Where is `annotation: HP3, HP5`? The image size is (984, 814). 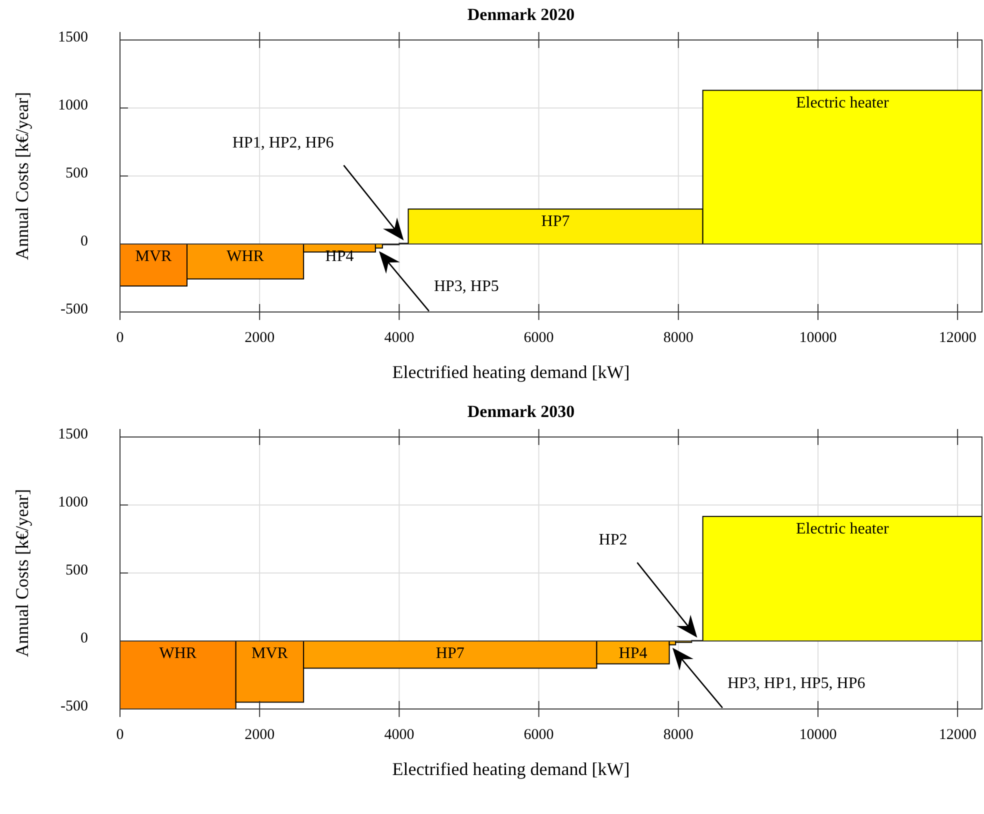
annotation: HP3, HP5 is located at coordinates (466, 287).